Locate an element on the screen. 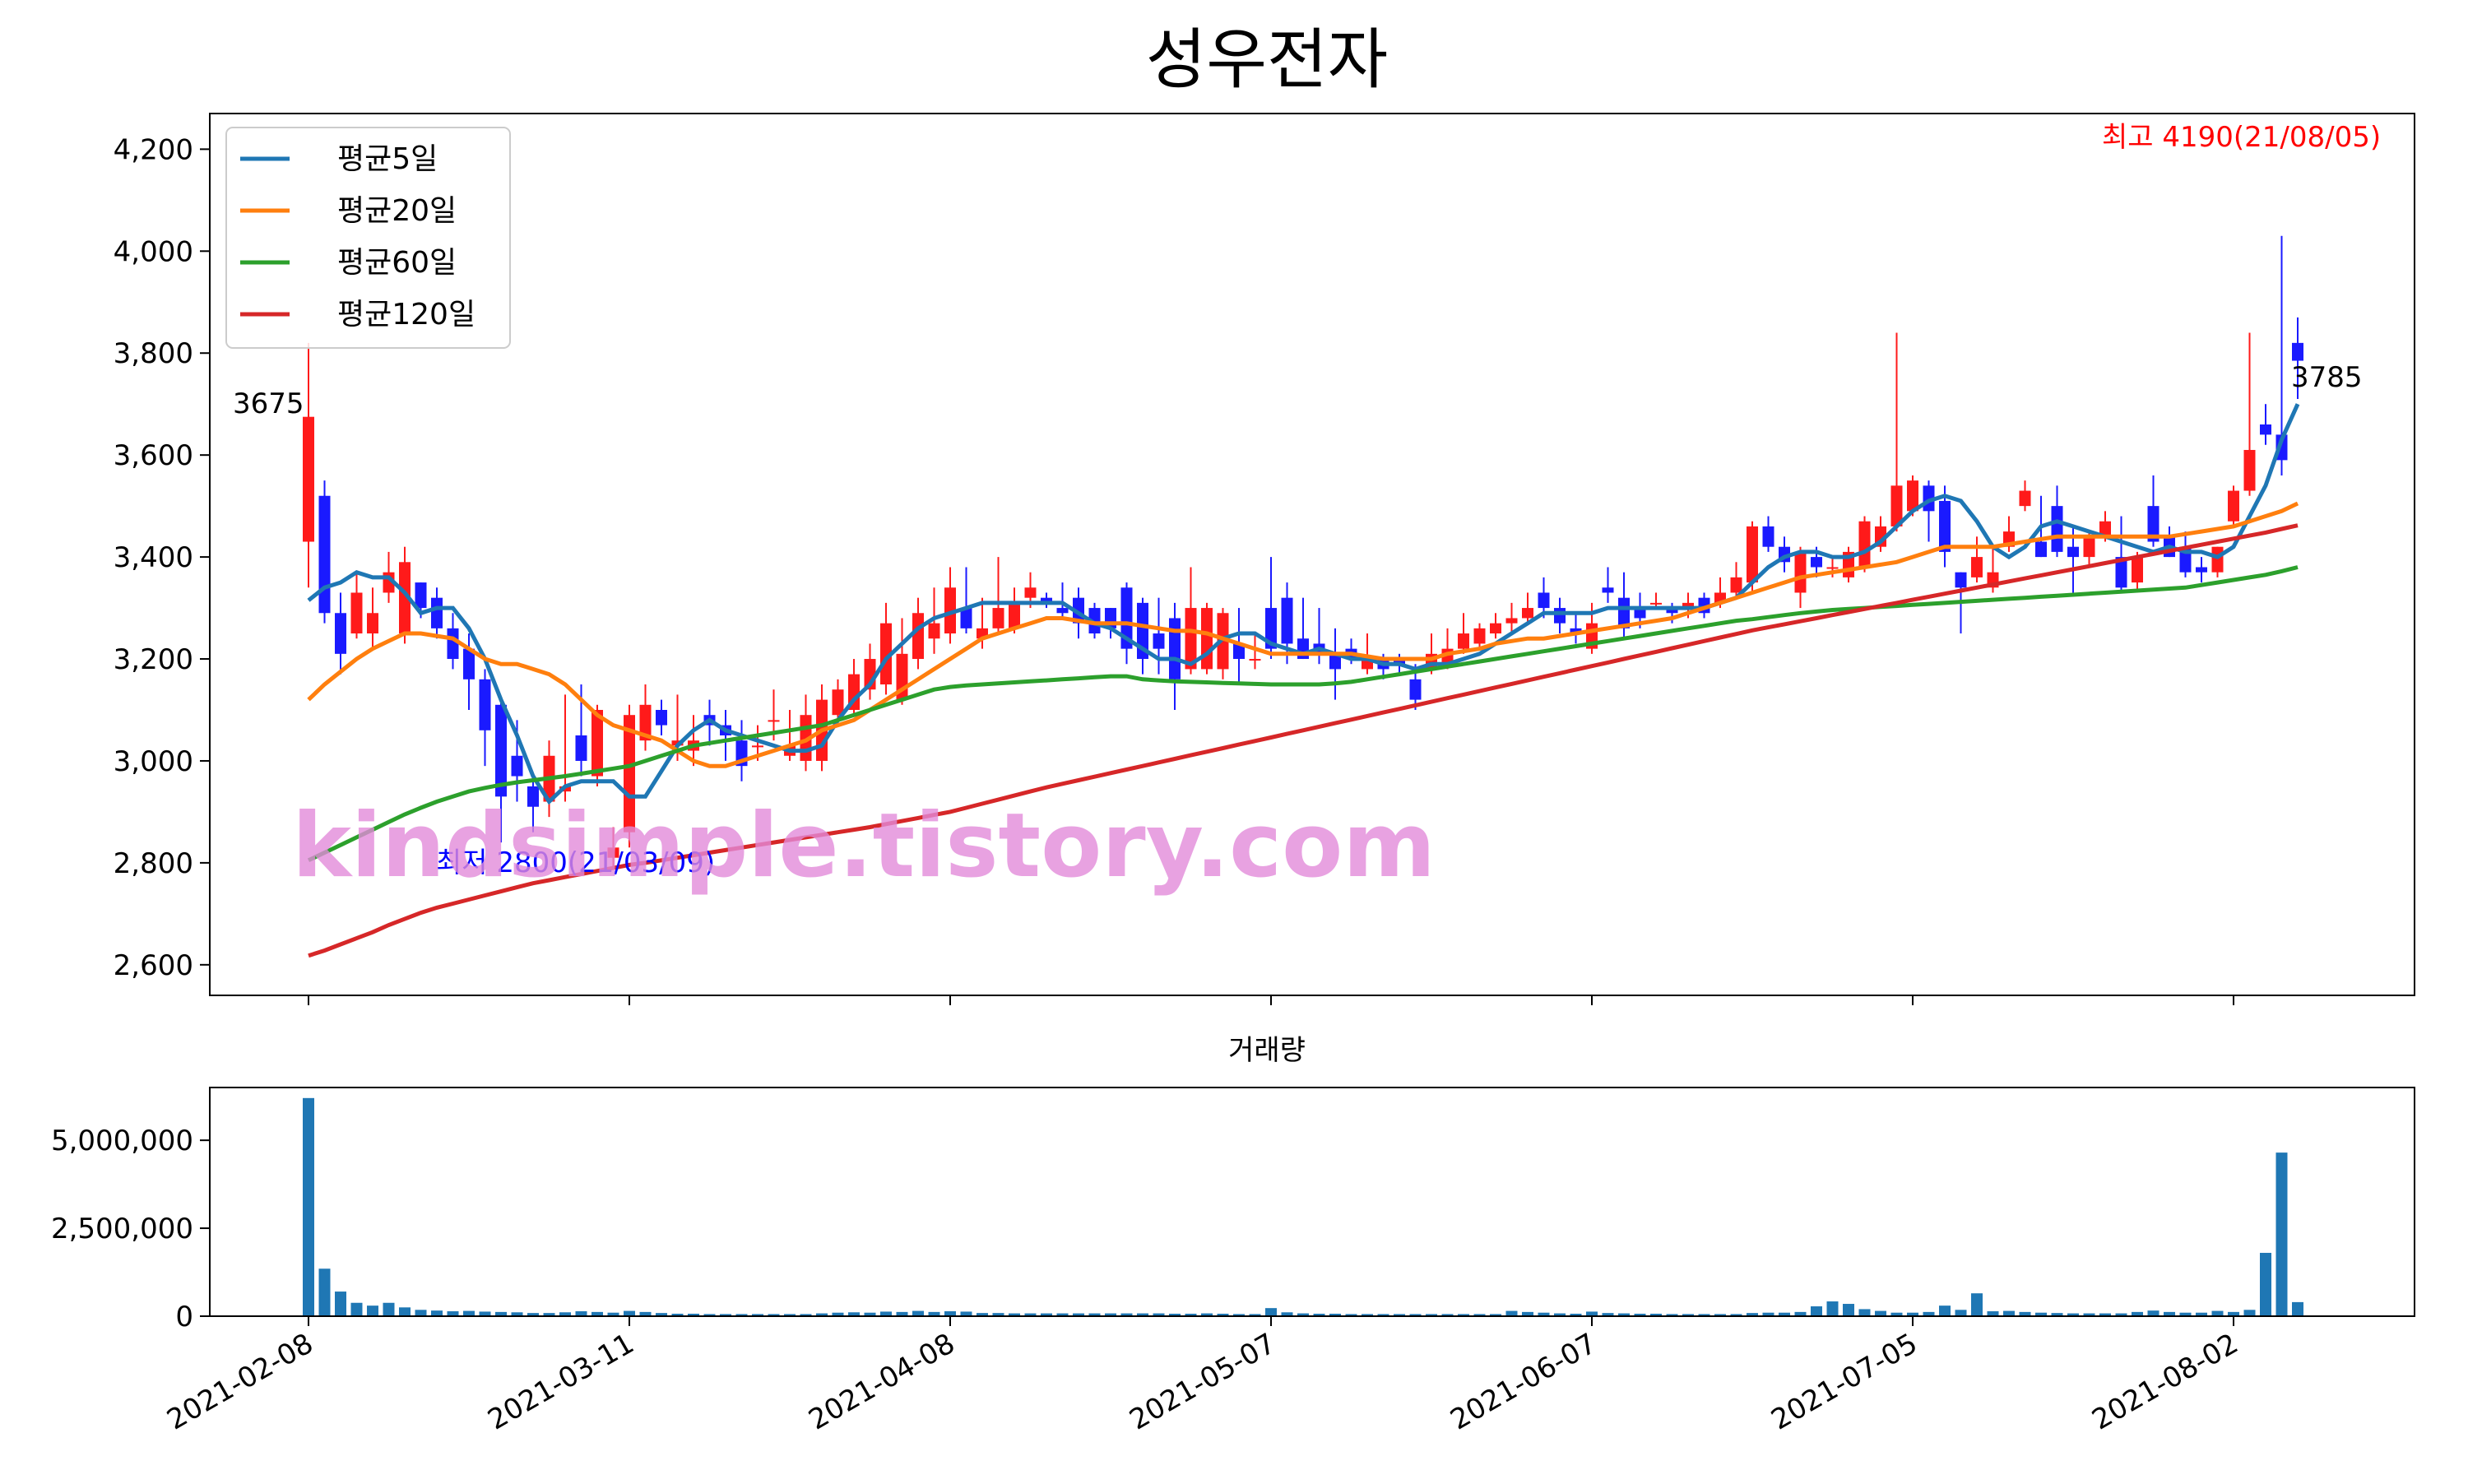  min-price-label: 최저 2800(21/03/09) is located at coordinates (575, 863).